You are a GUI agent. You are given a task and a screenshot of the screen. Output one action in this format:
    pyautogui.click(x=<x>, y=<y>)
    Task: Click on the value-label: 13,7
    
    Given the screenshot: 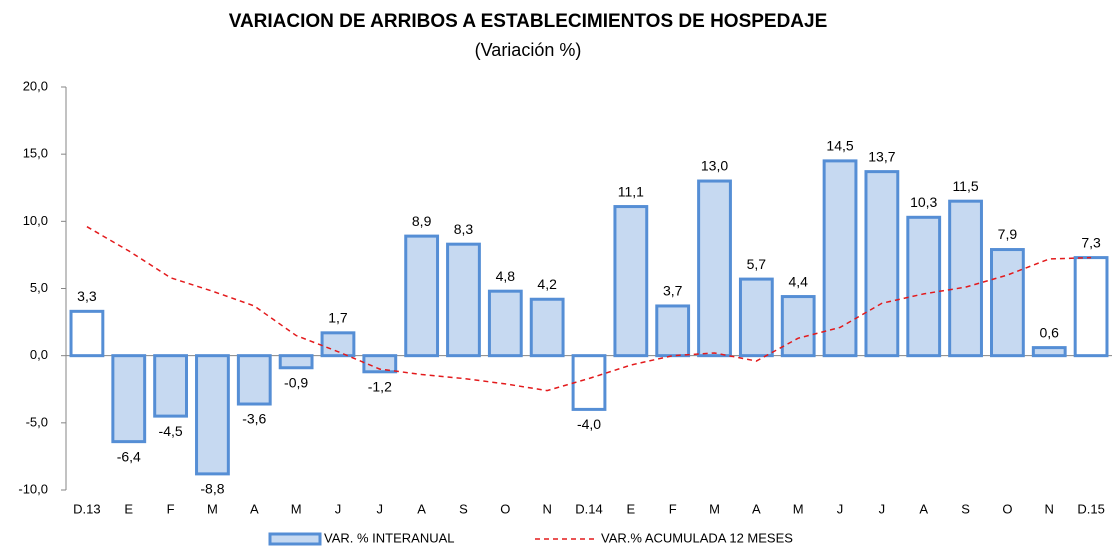 What is the action you would take?
    pyautogui.click(x=881, y=156)
    